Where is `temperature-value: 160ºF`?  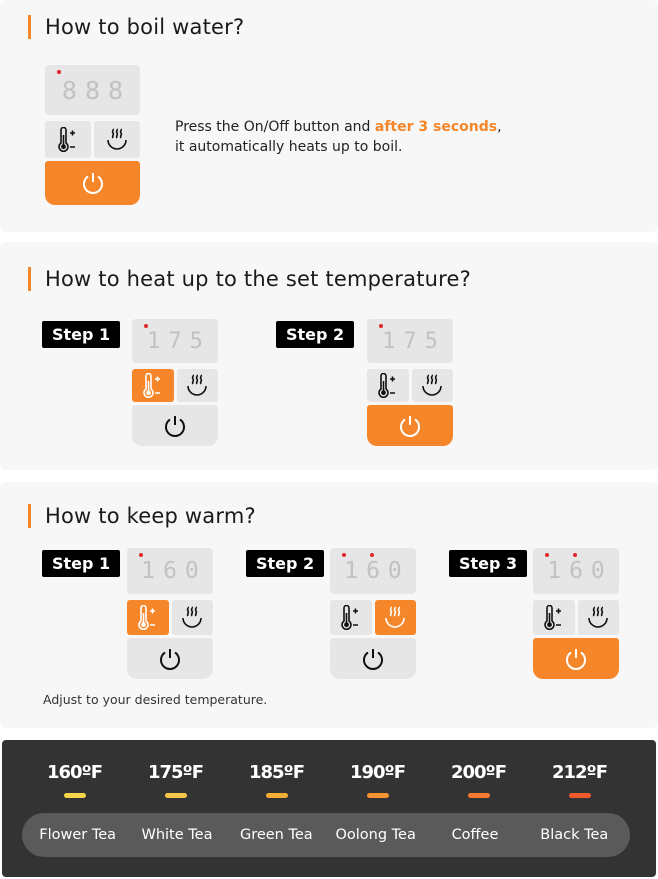
temperature-value: 160ºF is located at coordinates (74, 772).